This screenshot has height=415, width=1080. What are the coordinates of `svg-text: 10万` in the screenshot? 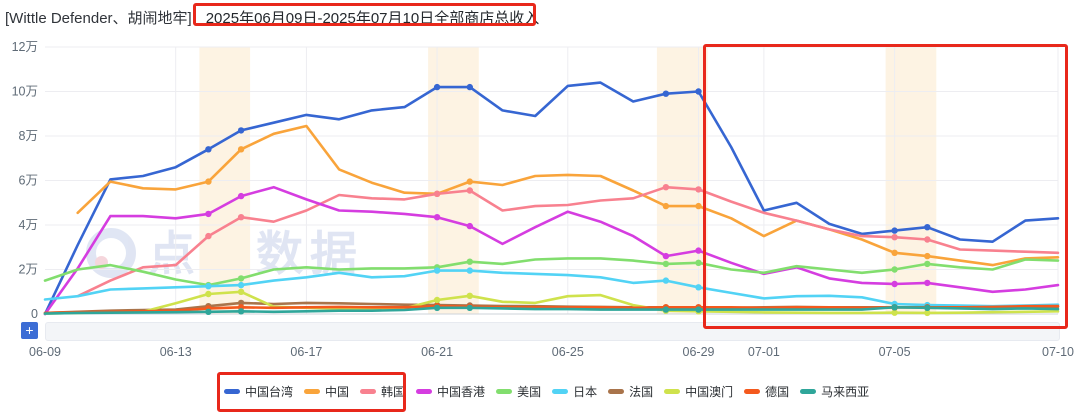 It's located at (25, 92).